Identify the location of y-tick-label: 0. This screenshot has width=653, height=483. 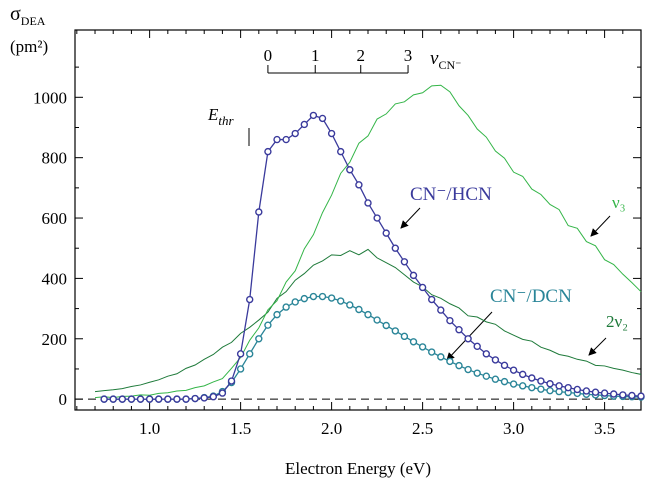
(63, 399).